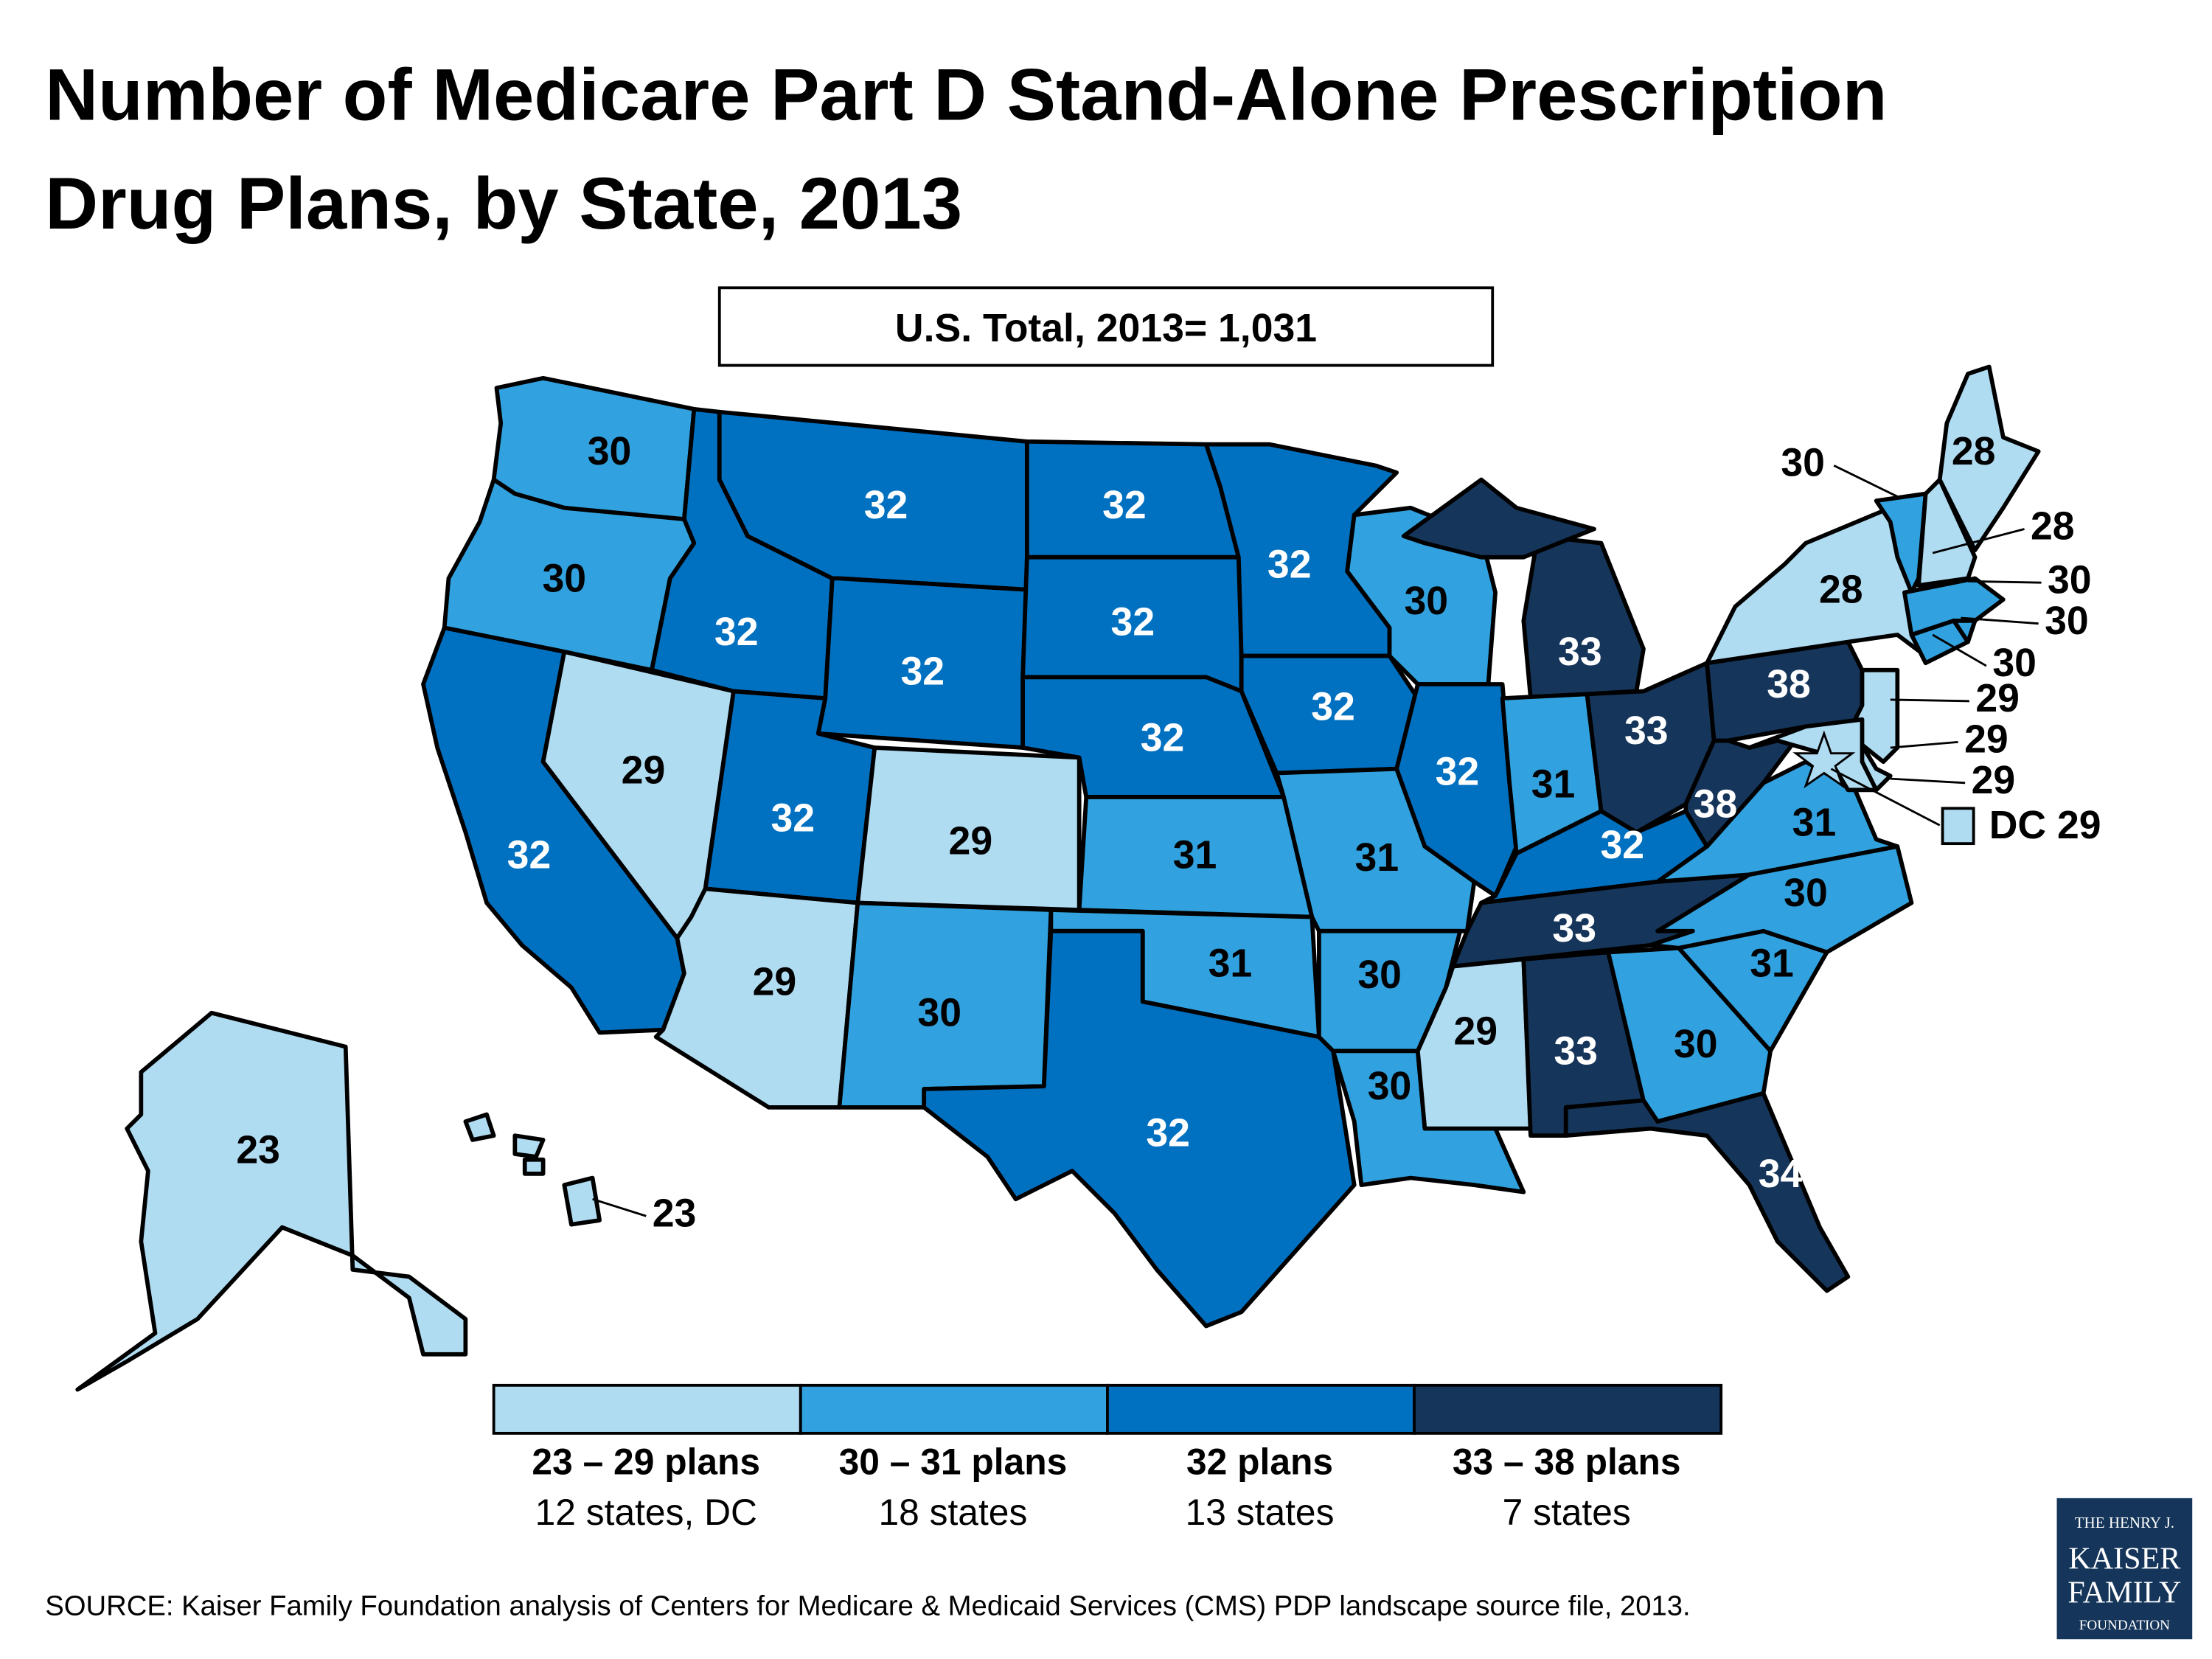  Describe the element at coordinates (1789, 684) in the screenshot. I see `state-value-pa: 38` at that location.